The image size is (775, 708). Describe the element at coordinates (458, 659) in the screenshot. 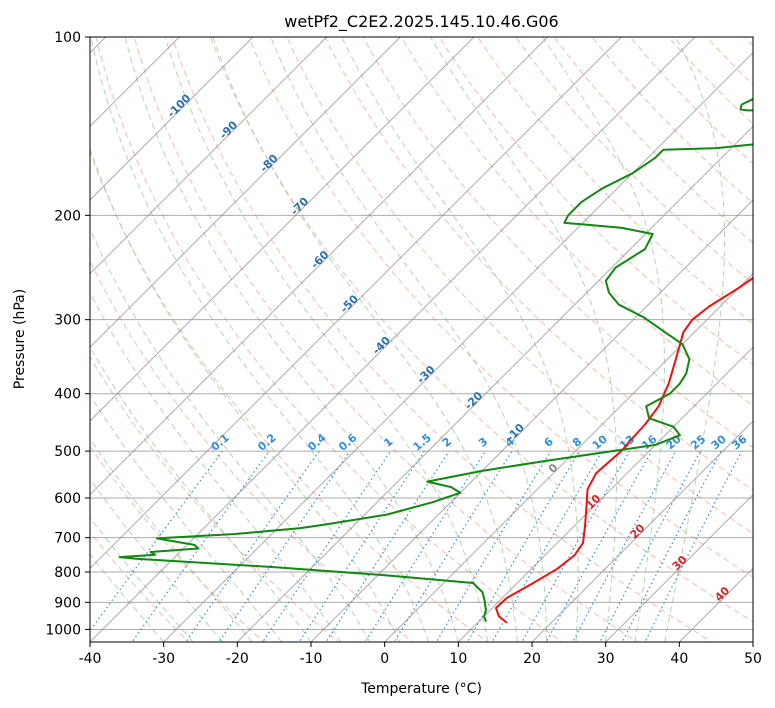

I see `x-tick-label: 10` at that location.